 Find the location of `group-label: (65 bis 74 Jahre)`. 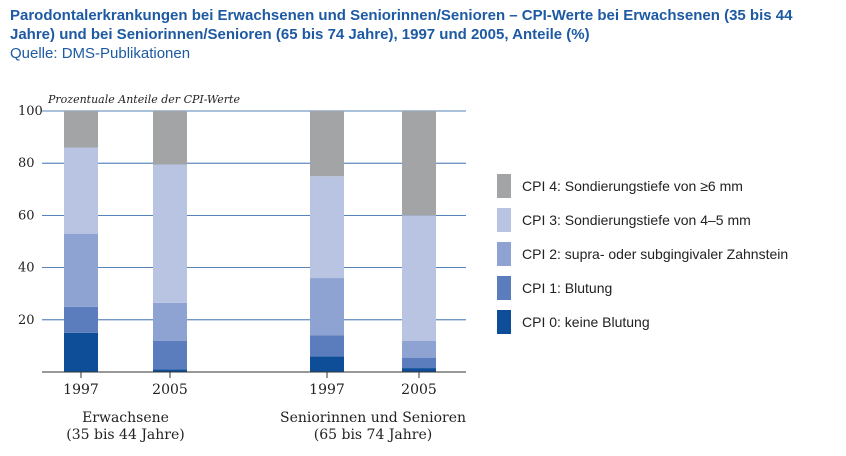

group-label: (65 bis 74 Jahre) is located at coordinates (373, 435).